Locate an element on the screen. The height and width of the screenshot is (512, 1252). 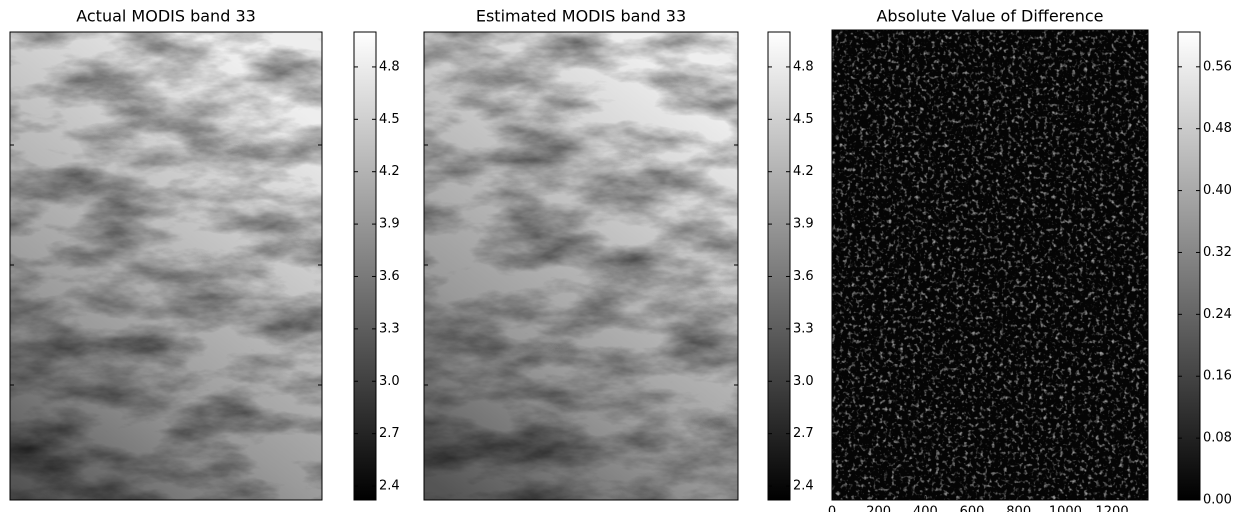
colorbar-tick-label: 0.40 is located at coordinates (1217, 190).